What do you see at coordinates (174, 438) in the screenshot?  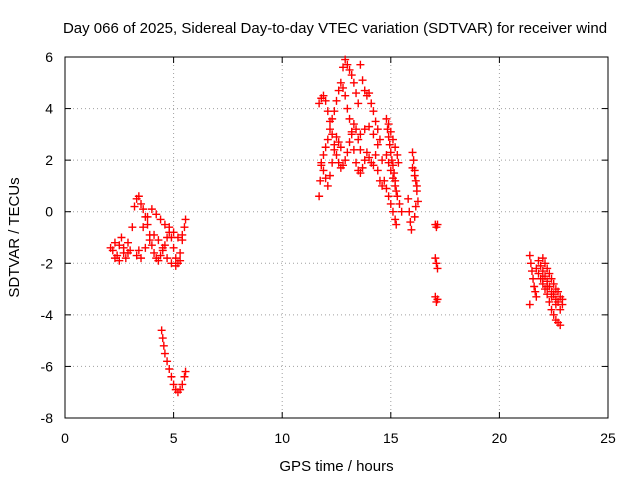 I see `x-tick-label: 5` at bounding box center [174, 438].